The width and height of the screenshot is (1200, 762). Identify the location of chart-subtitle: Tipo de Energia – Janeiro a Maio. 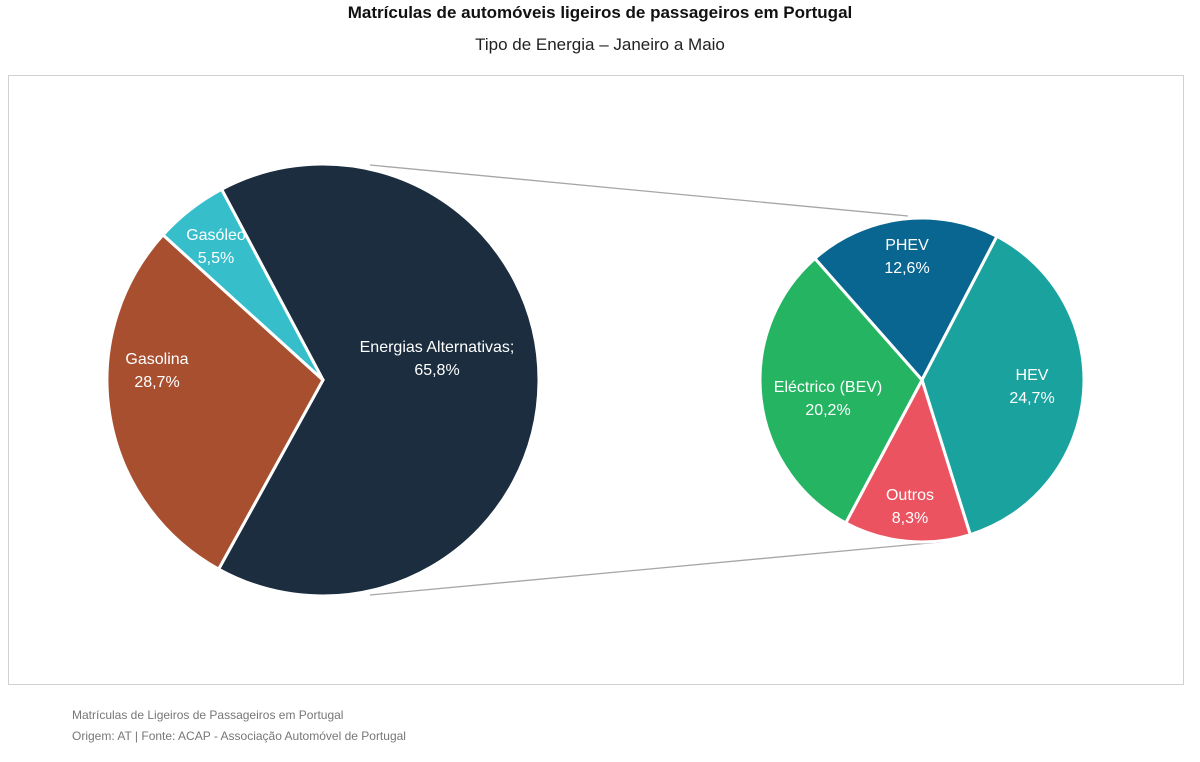
(600, 44).